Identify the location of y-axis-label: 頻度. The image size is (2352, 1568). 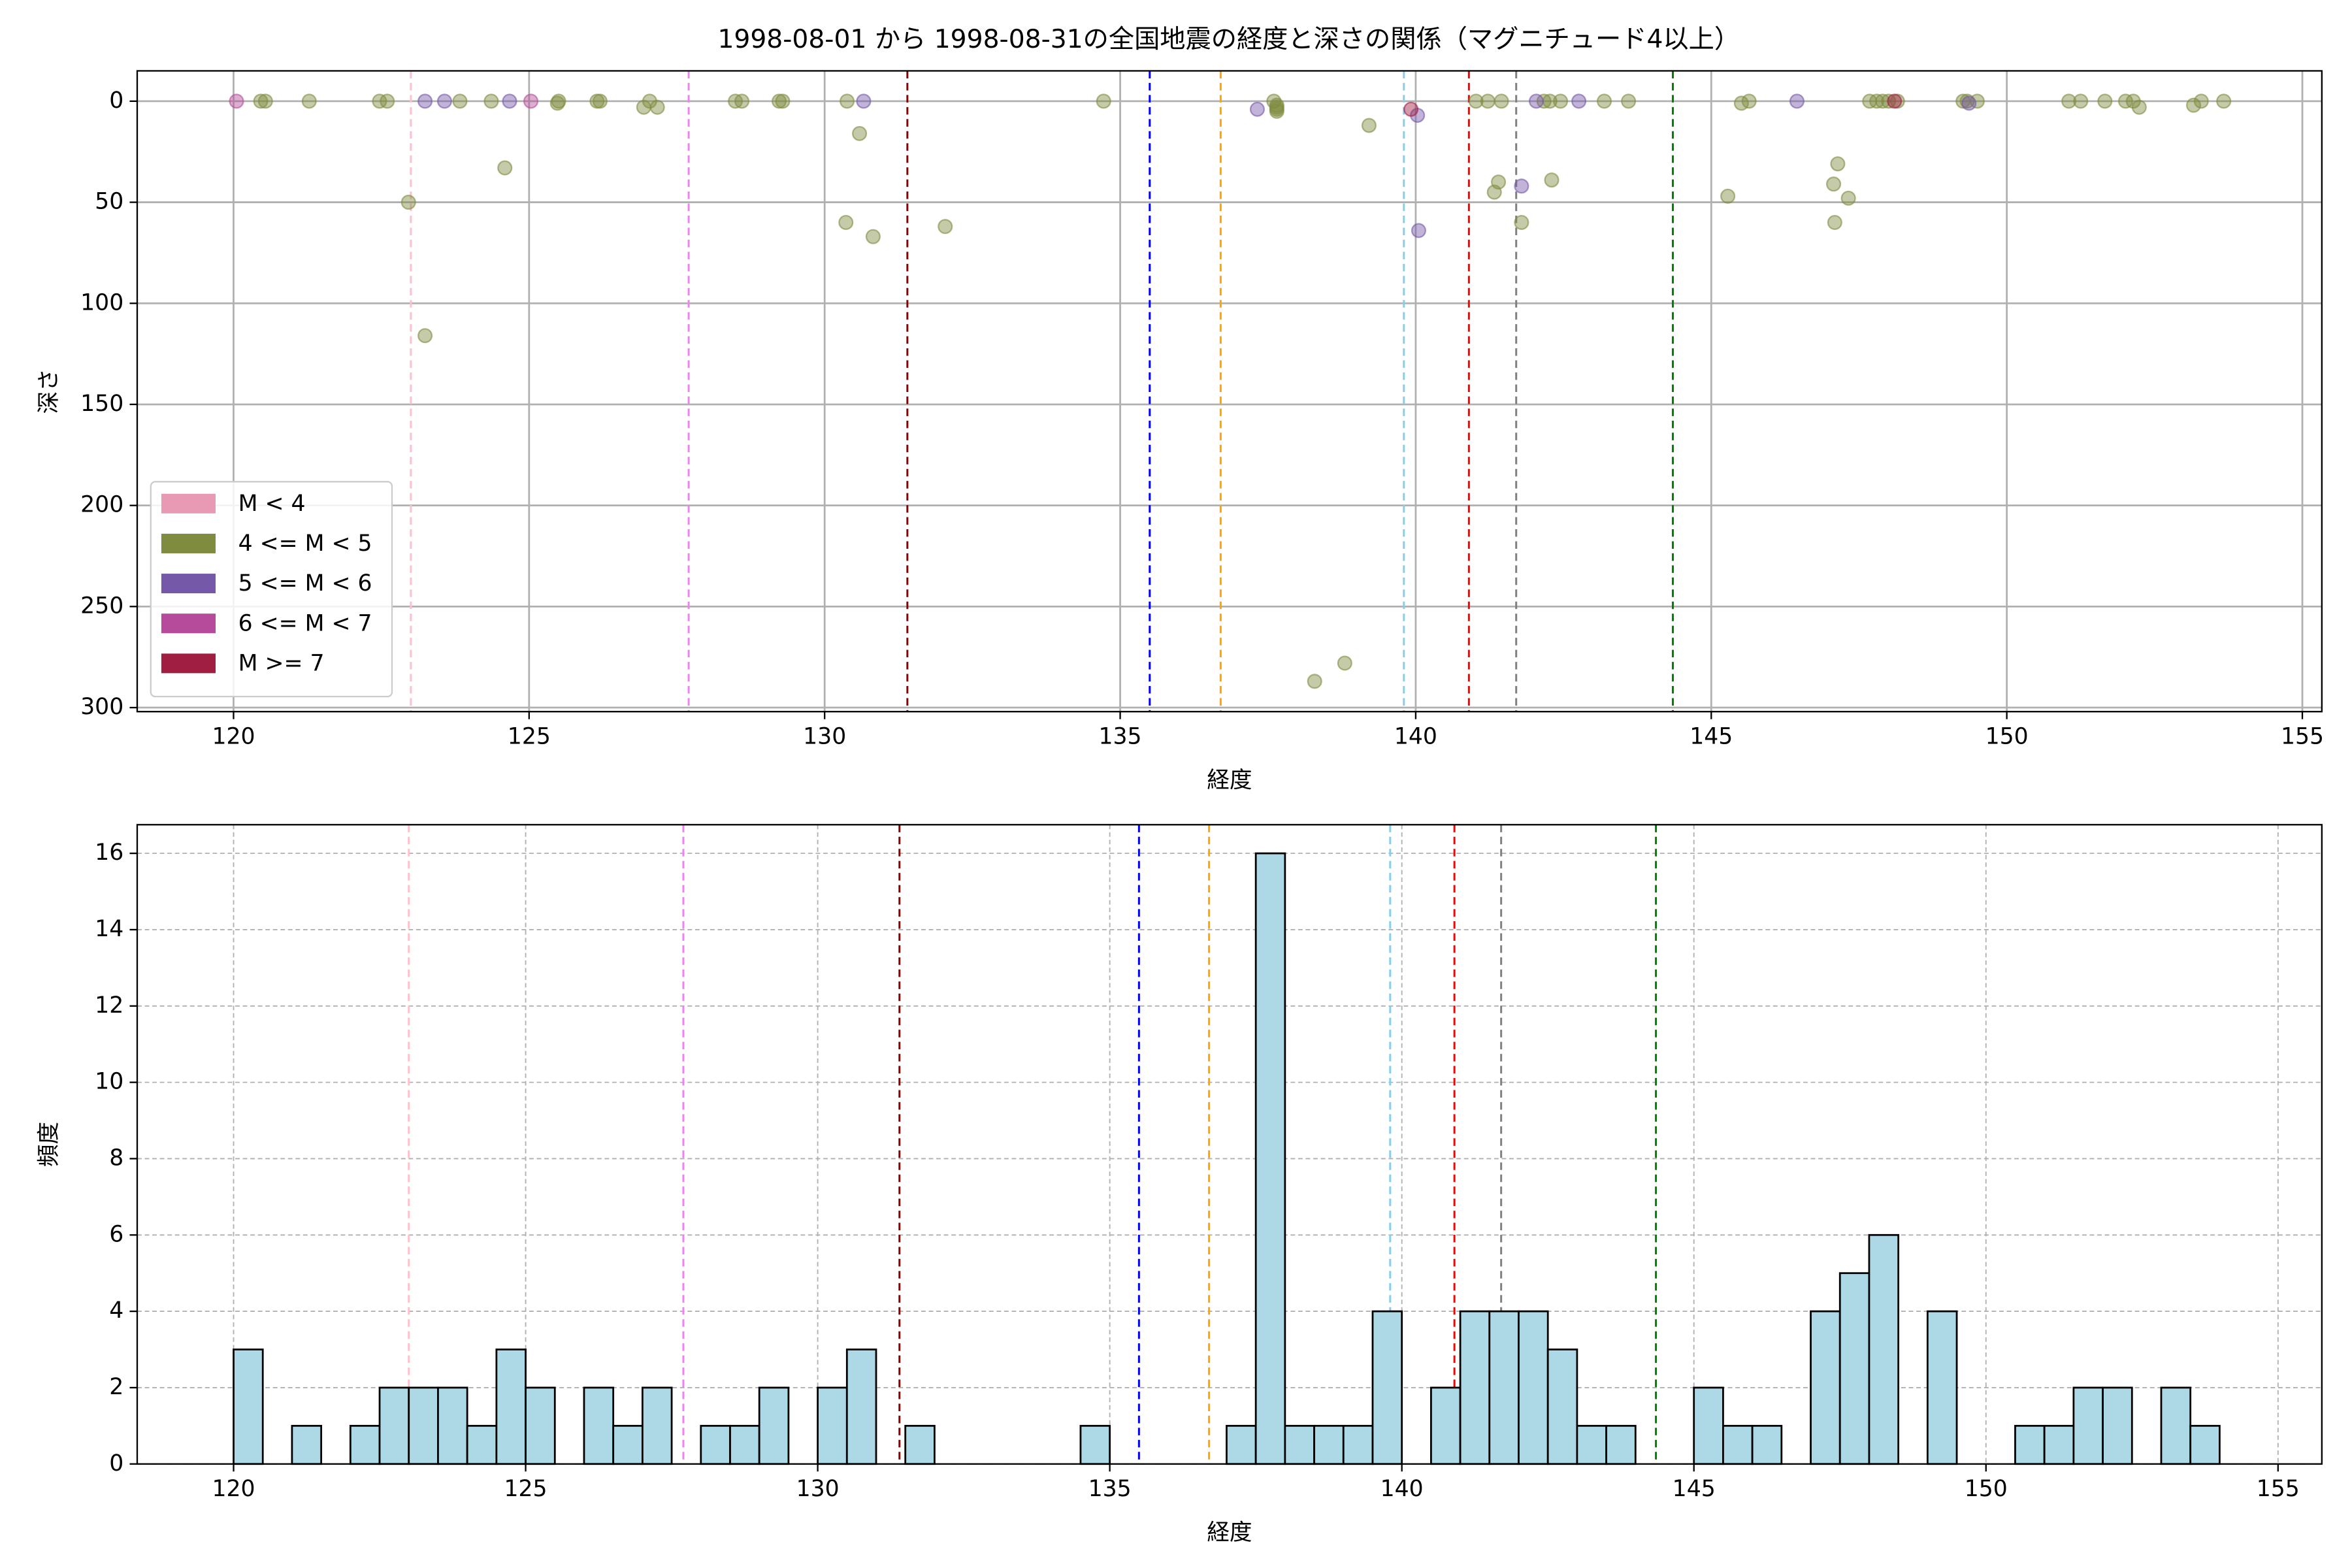
(49, 1144).